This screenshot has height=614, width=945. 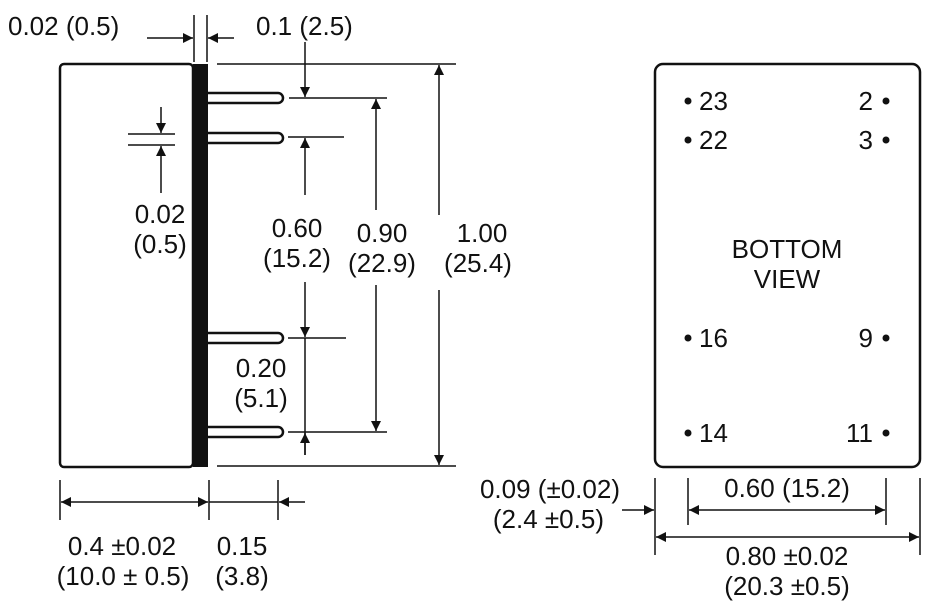 I want to click on pin-label: 9, so click(x=866, y=338).